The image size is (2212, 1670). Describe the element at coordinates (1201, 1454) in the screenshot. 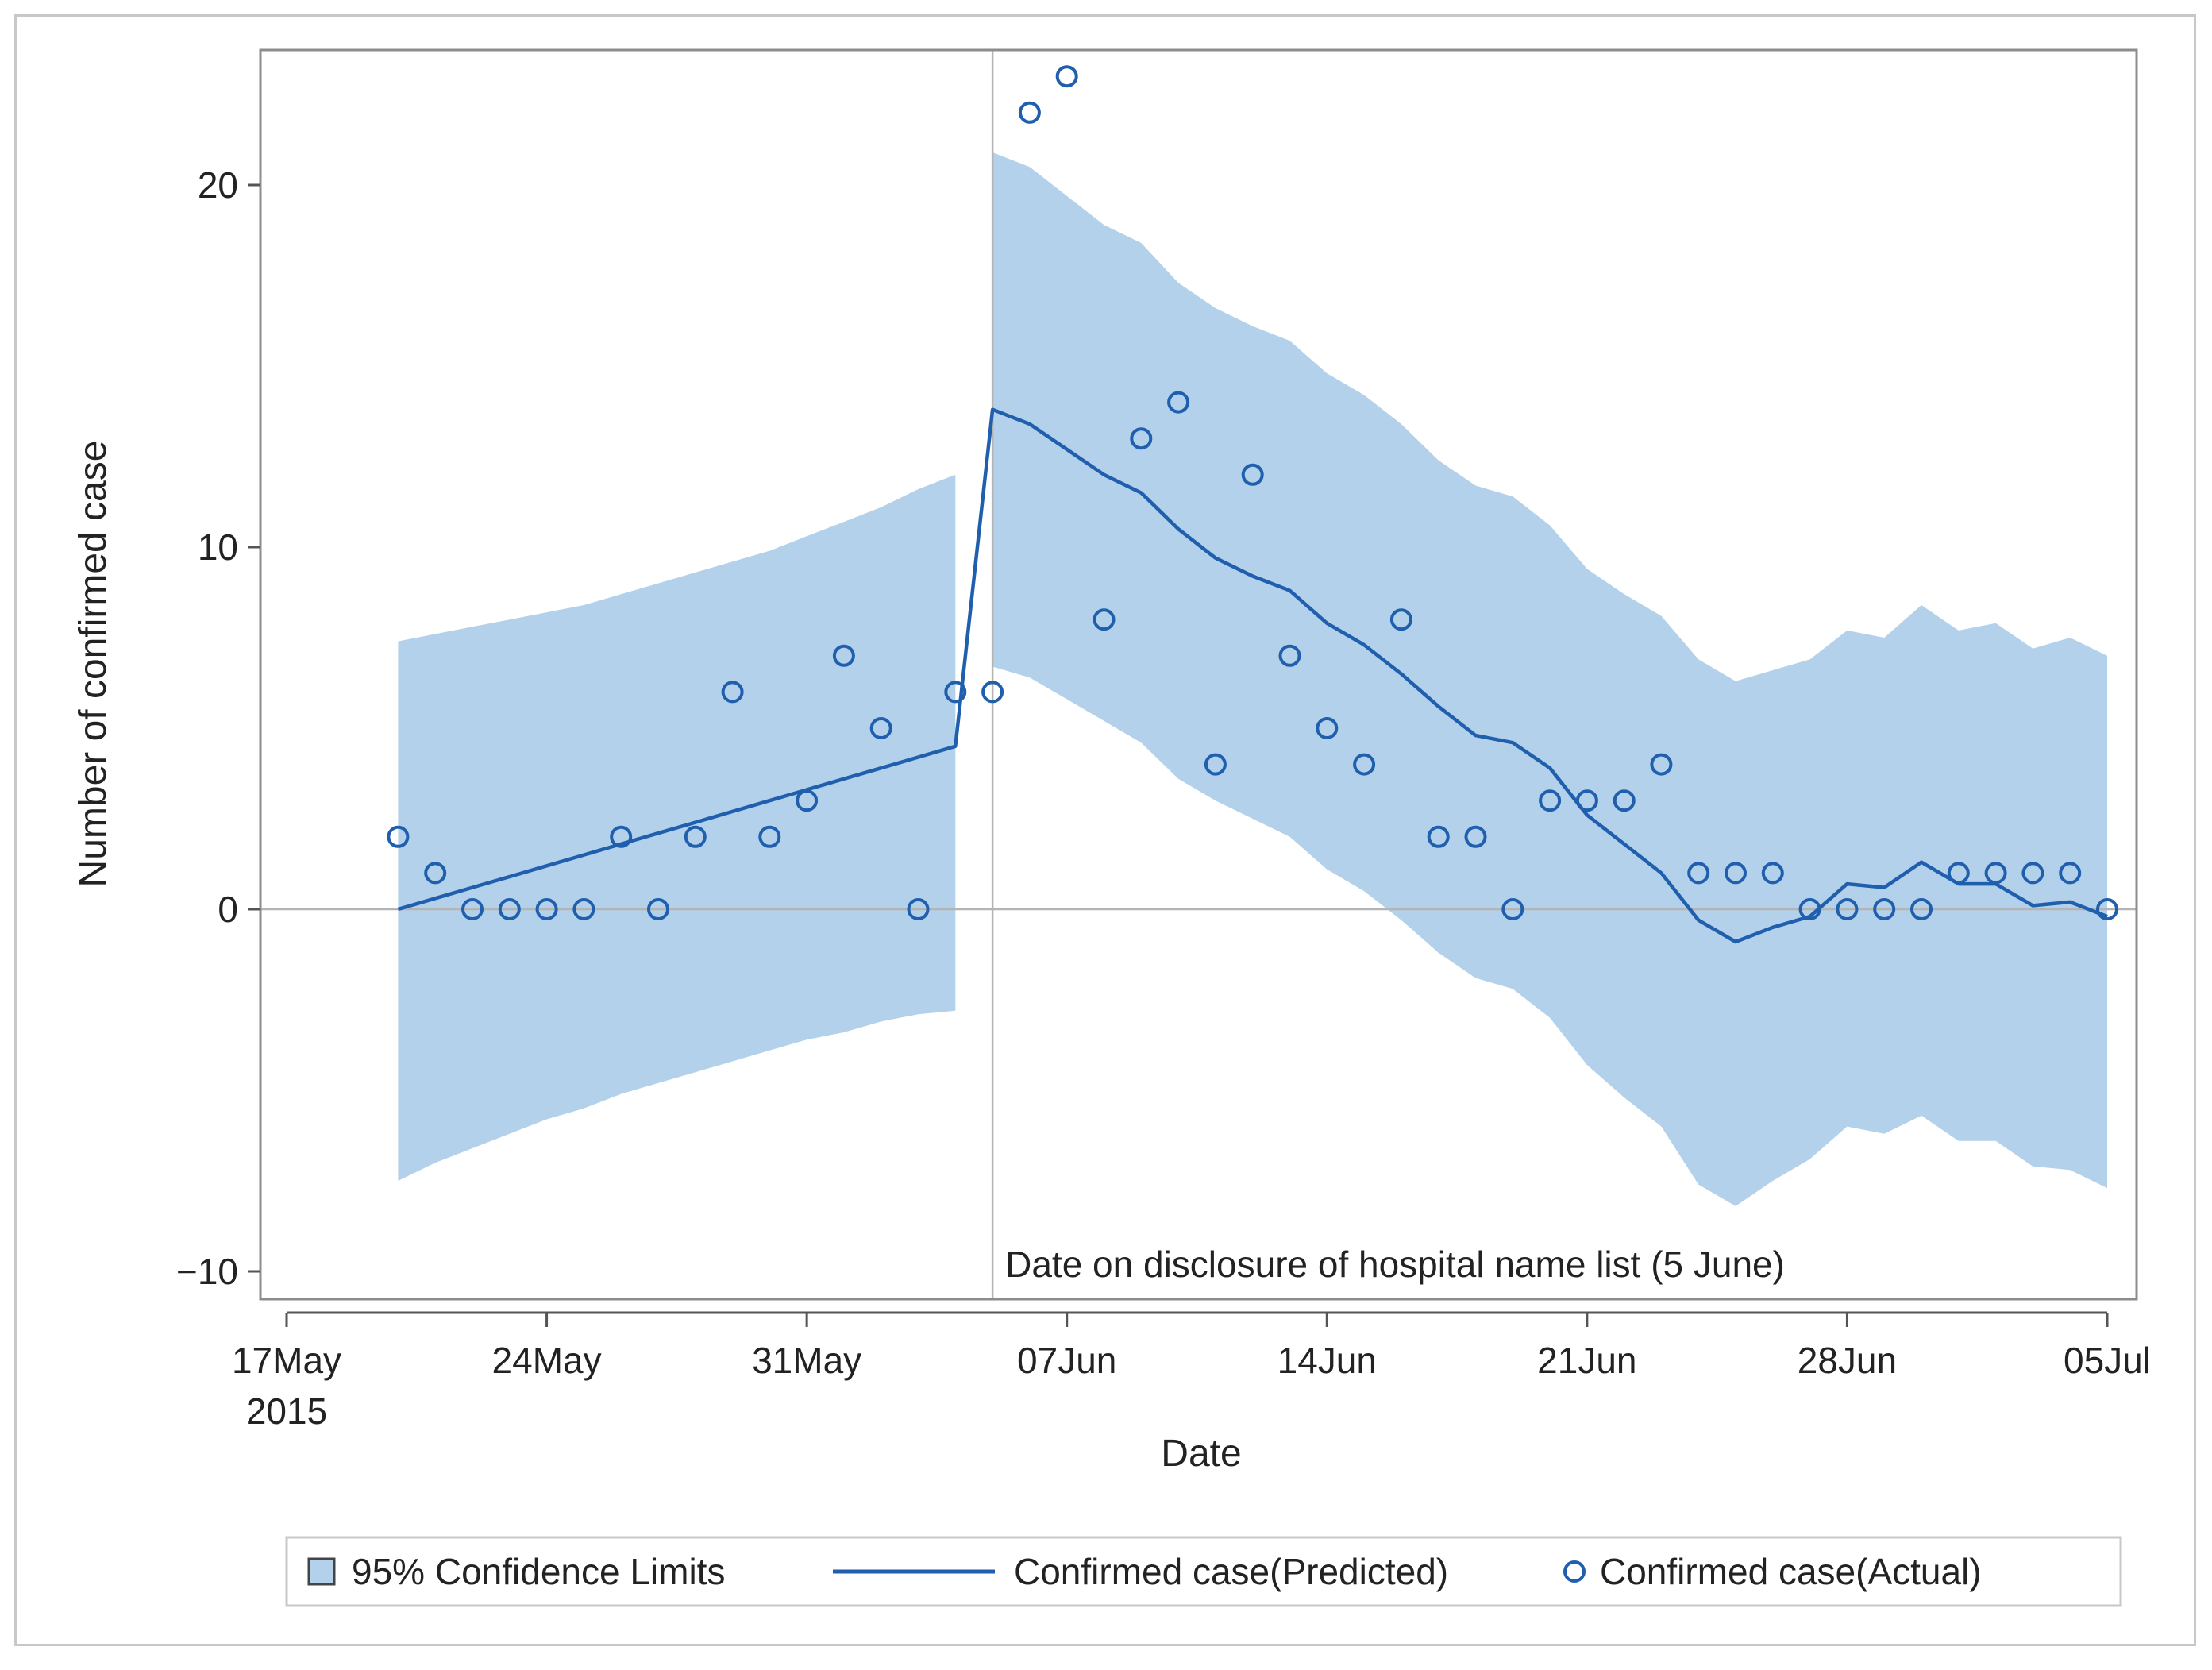

I see `x-axis-title: Date` at that location.